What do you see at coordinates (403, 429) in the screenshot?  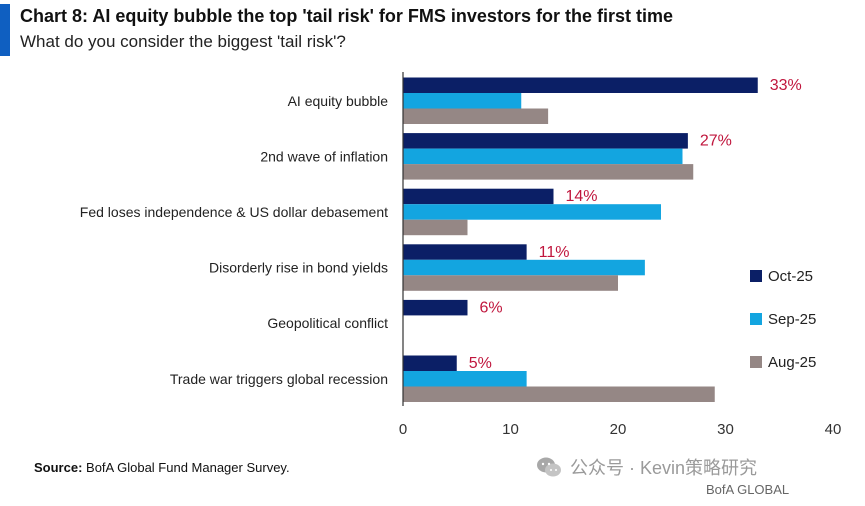 I see `x-tick-label: 0` at bounding box center [403, 429].